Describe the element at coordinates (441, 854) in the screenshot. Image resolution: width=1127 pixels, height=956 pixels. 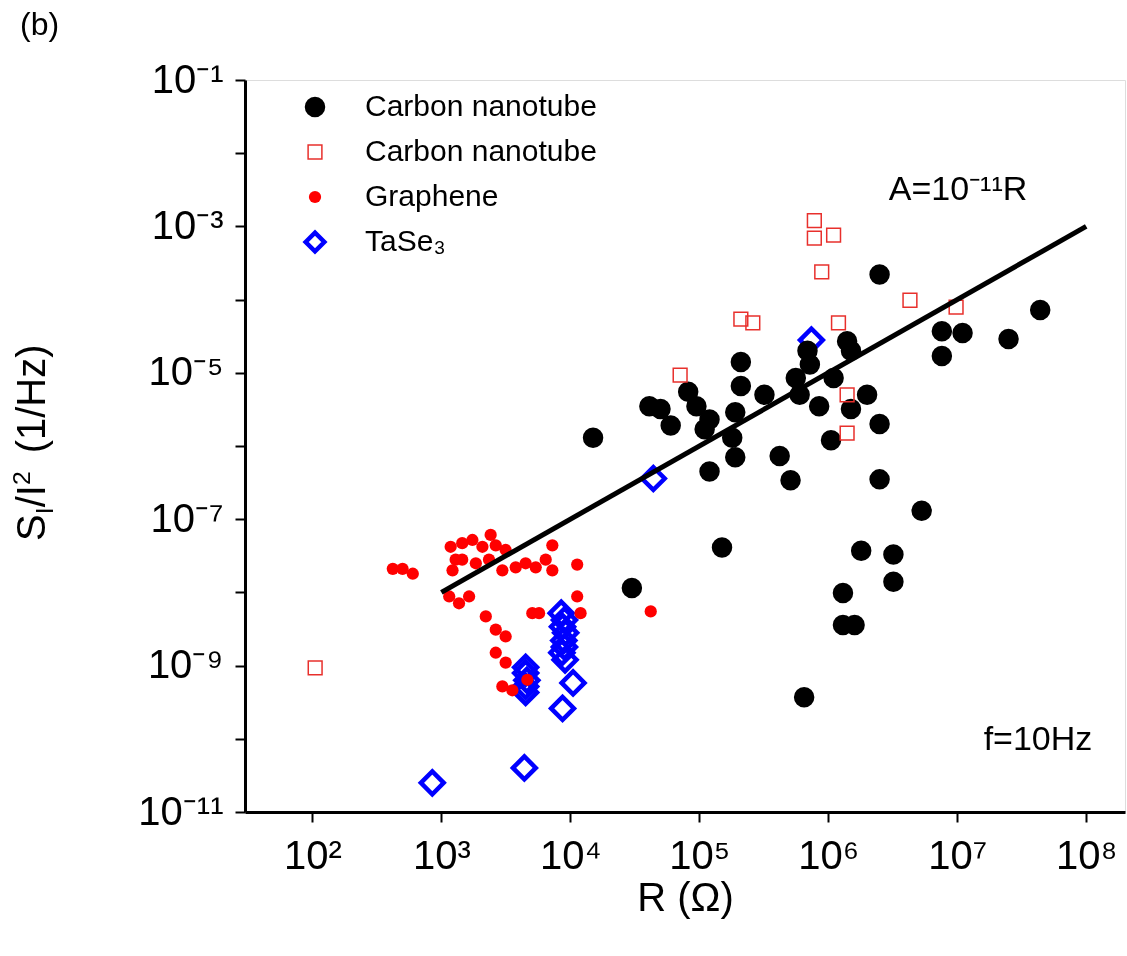
I see `x-tick-label: 10³` at that location.